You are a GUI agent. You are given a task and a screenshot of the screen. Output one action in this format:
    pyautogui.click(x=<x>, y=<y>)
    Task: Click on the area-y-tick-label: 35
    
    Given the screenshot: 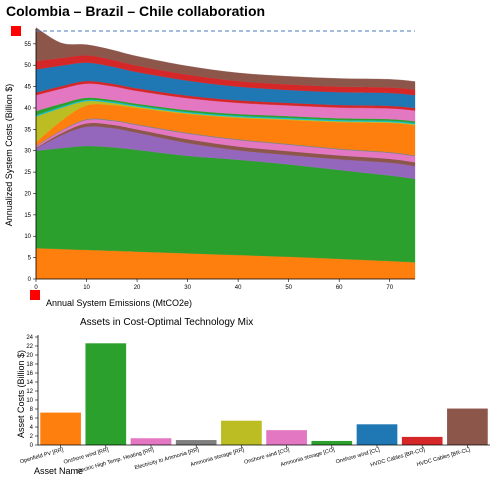 What is the action you would take?
    pyautogui.click(x=27, y=130)
    